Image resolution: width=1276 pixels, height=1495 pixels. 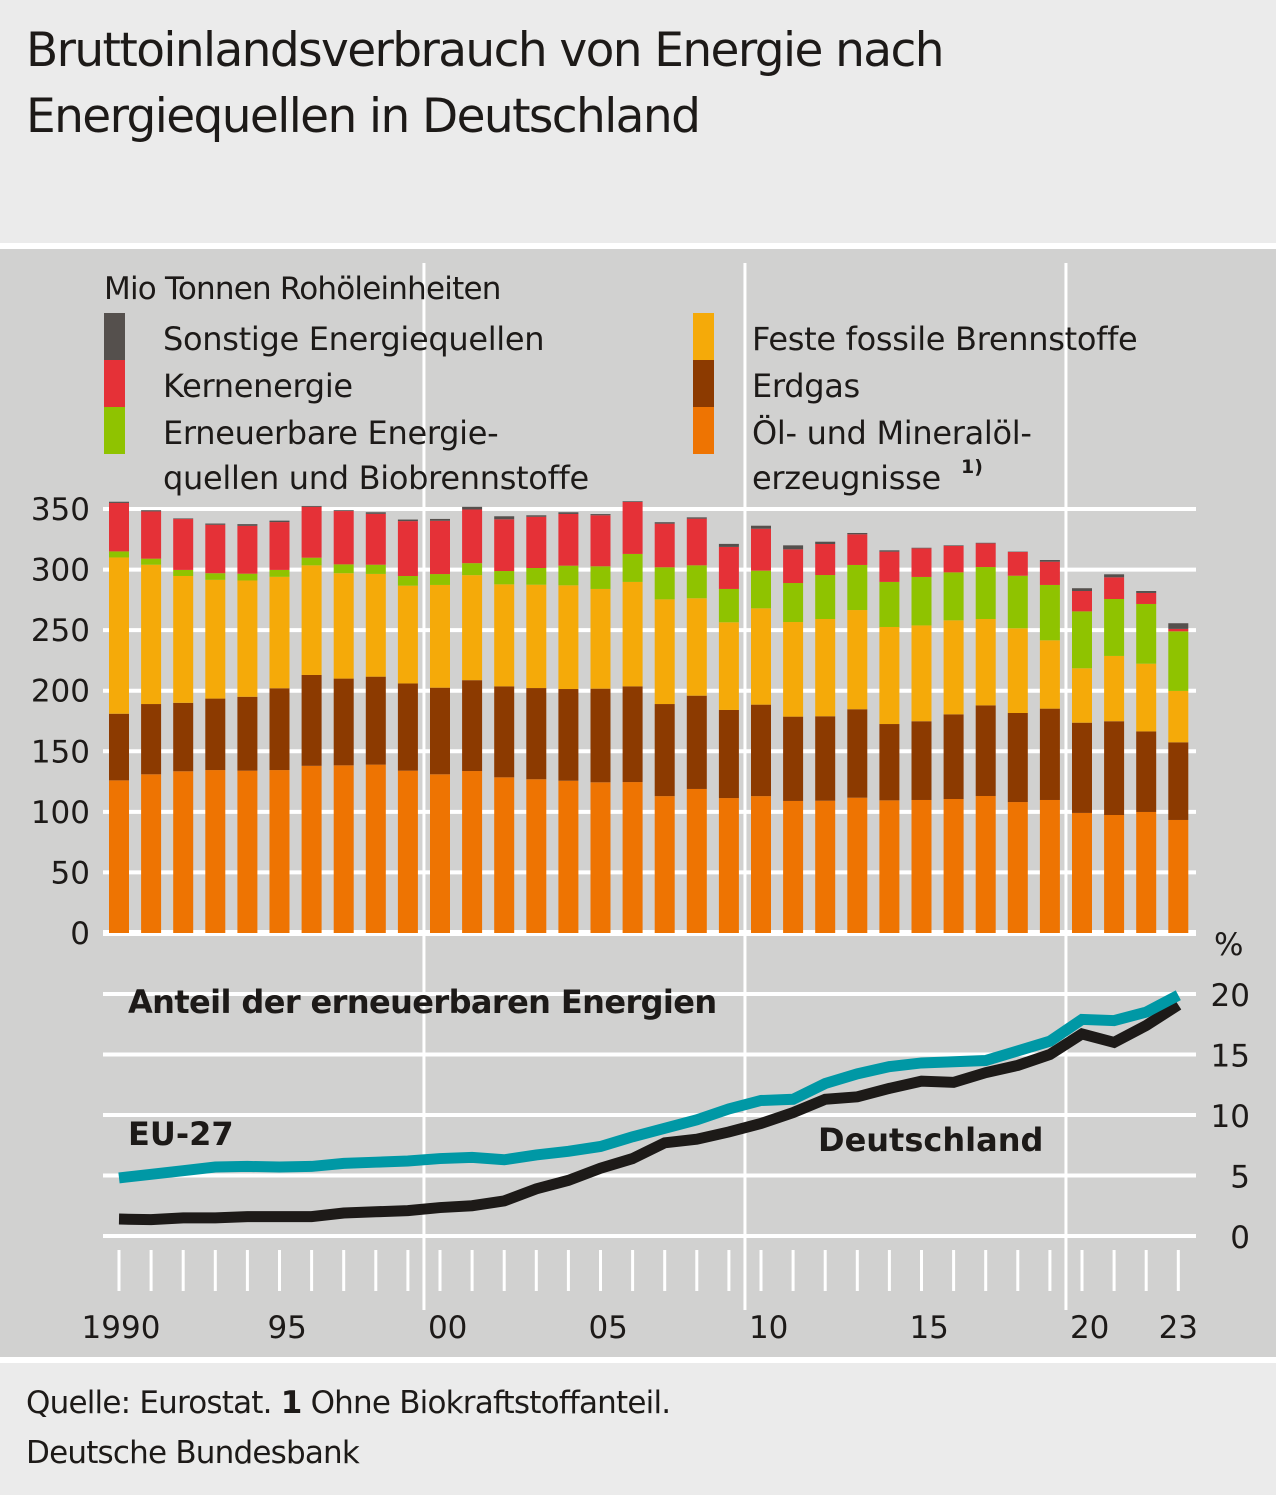 What do you see at coordinates (768, 1328) in the screenshot?
I see `x-tick-label: 10` at bounding box center [768, 1328].